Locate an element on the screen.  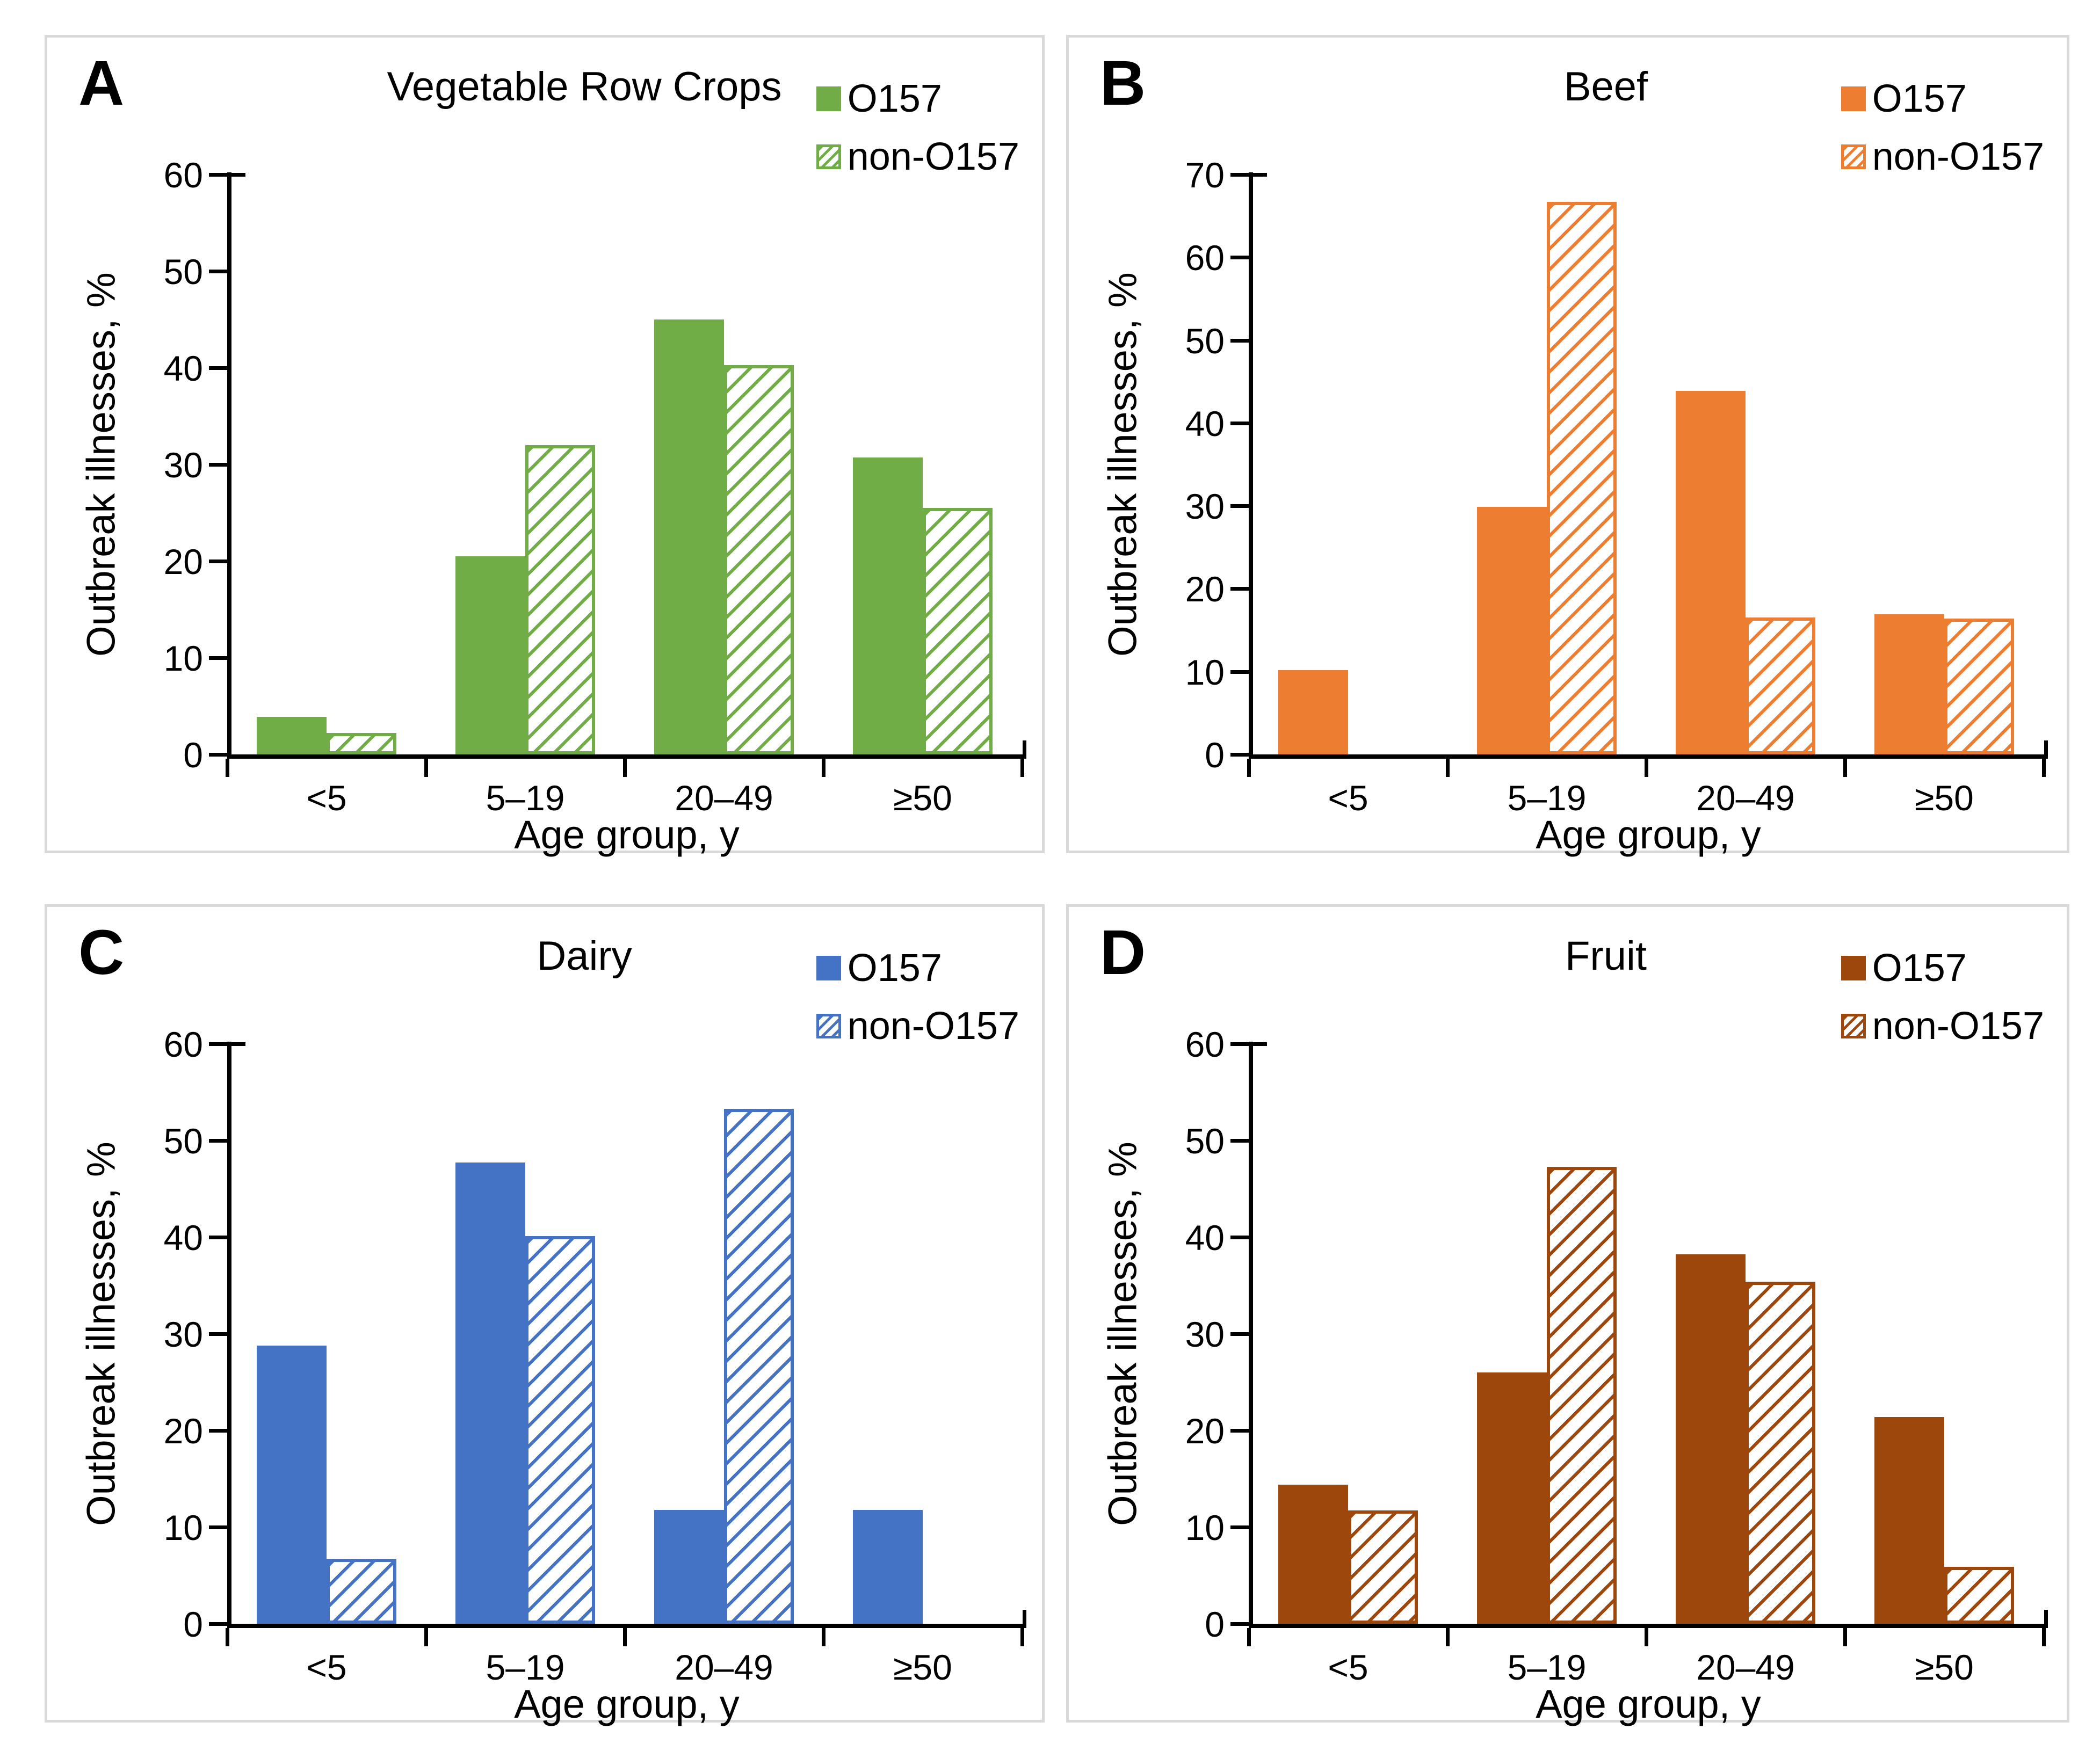
bar-O157-20–49 is located at coordinates (689, 1566).